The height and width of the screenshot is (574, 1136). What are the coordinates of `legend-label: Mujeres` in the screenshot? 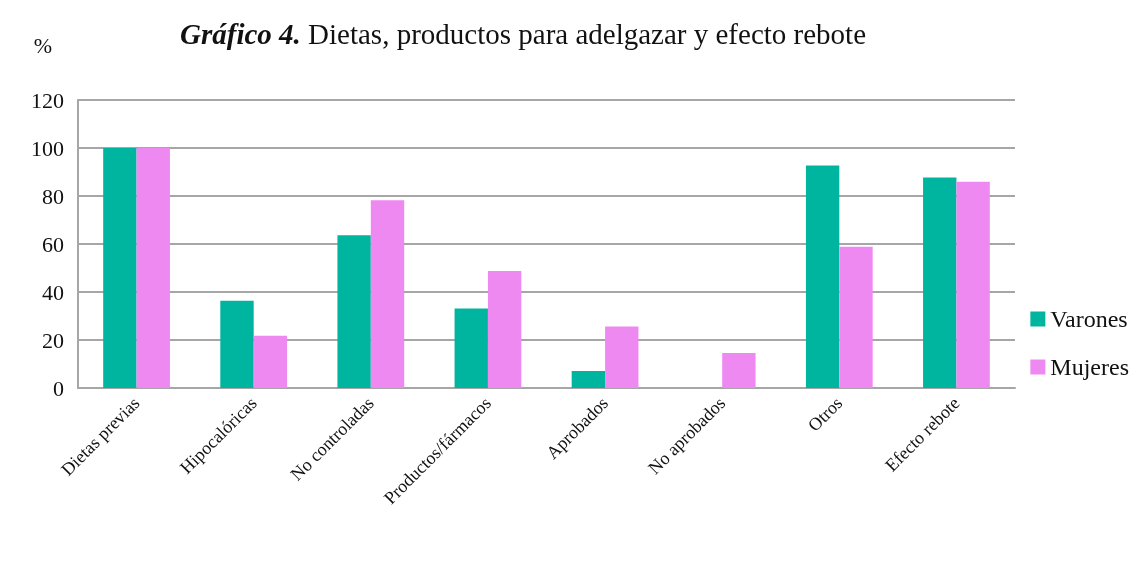 It's located at (1090, 367).